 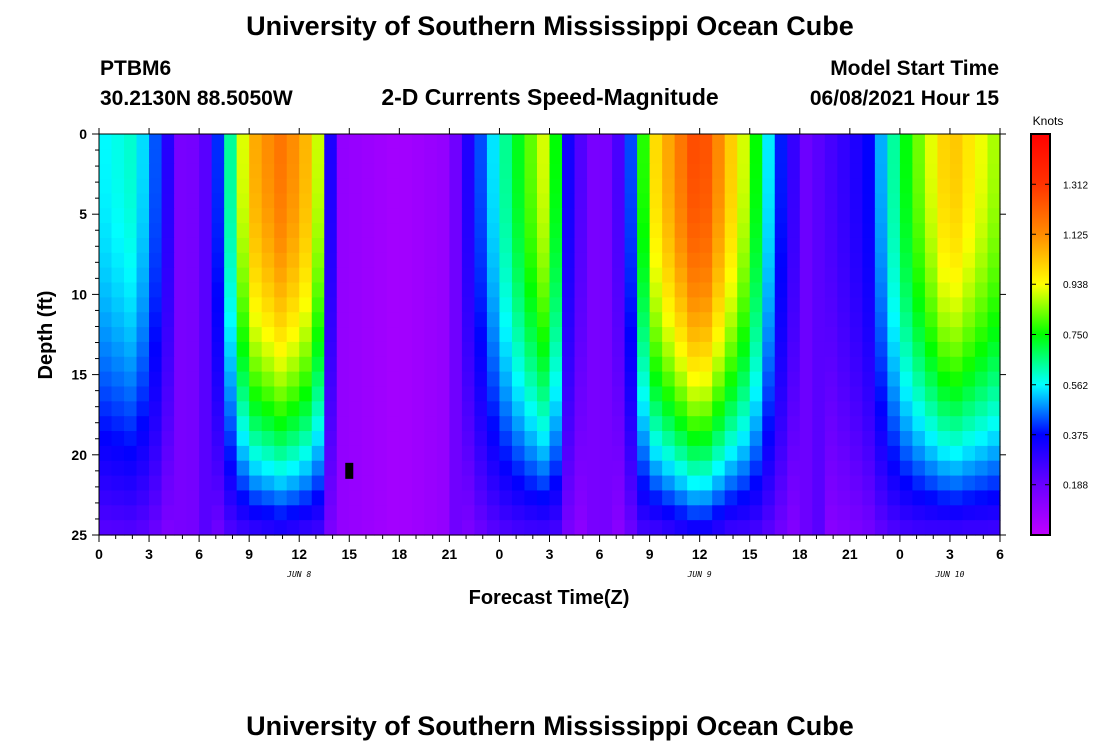 What do you see at coordinates (400, 554) in the screenshot?
I see `x-tick-label: 18` at bounding box center [400, 554].